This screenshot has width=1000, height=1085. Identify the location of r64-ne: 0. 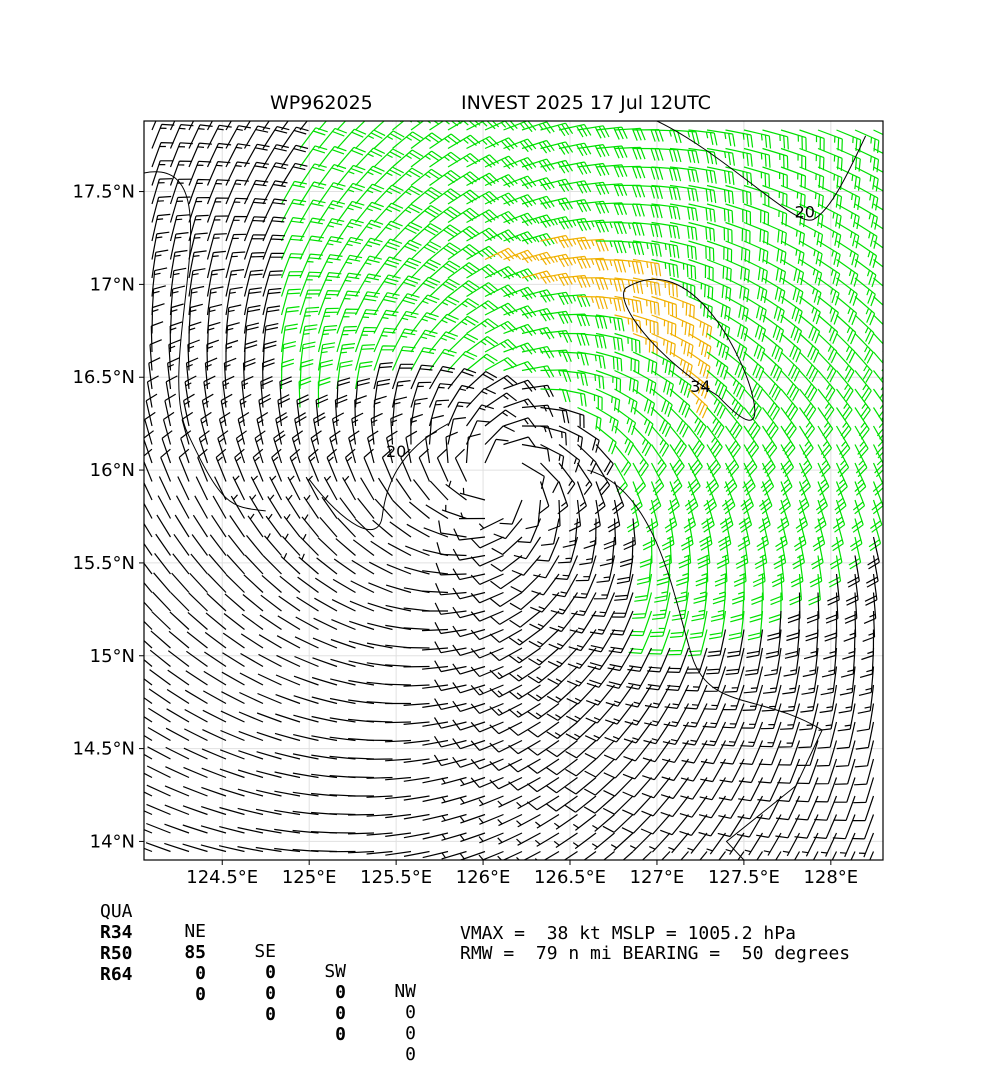
(183, 995).